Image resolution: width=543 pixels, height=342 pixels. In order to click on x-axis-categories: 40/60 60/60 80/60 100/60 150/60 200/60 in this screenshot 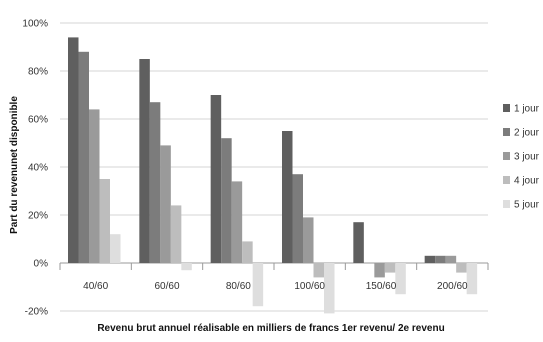, I will do `click(274, 277)`.